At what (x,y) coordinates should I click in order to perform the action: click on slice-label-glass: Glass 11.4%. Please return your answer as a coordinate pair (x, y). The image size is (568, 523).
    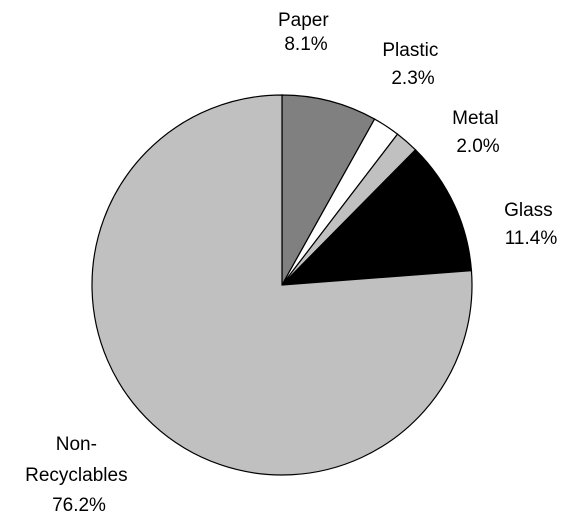
    Looking at the image, I should click on (531, 224).